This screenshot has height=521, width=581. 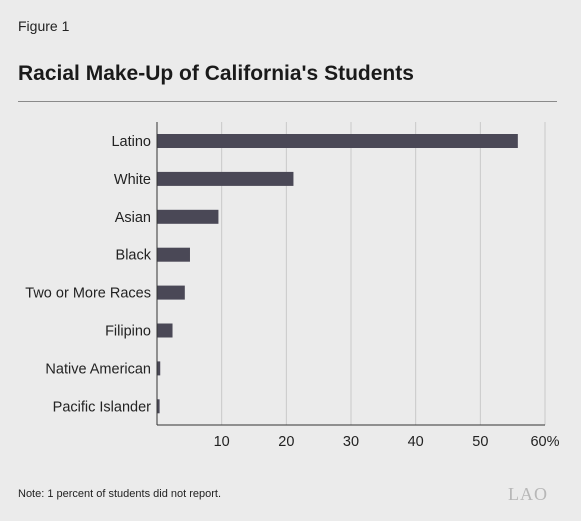 I want to click on x-tick-label-1: 20, so click(x=286, y=442).